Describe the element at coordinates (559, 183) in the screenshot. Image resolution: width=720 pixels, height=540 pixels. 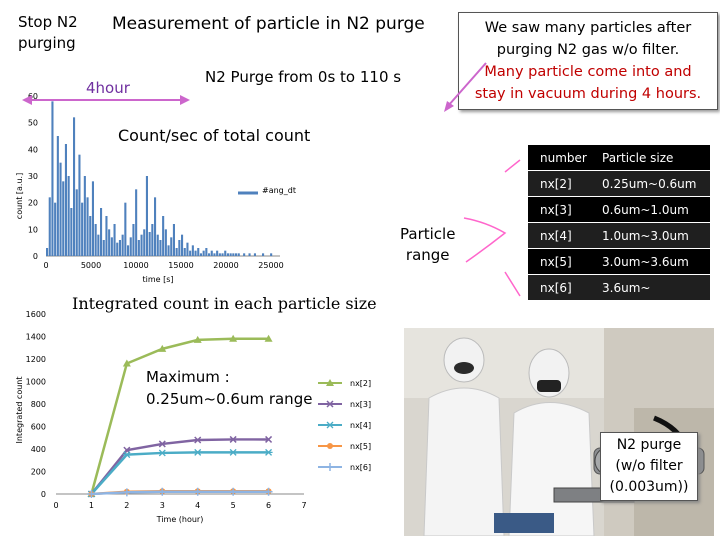
I see `table-cell: nx[2]` at that location.